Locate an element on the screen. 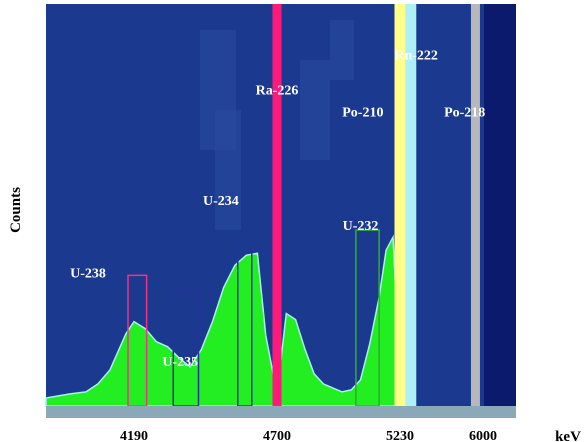 The image size is (586, 442). dark-band-right is located at coordinates (500, 206).